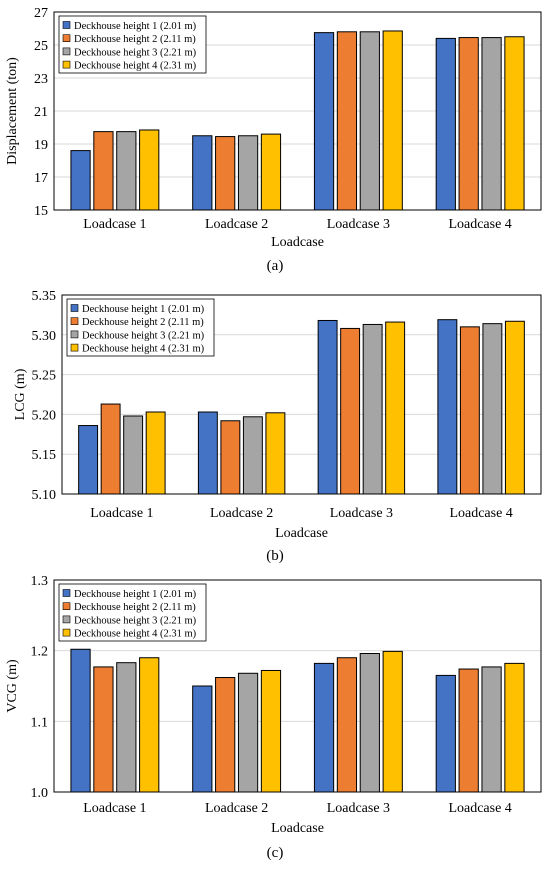 The height and width of the screenshot is (876, 550). What do you see at coordinates (44, 455) in the screenshot?
I see `y-tick-label: 5.15` at bounding box center [44, 455].